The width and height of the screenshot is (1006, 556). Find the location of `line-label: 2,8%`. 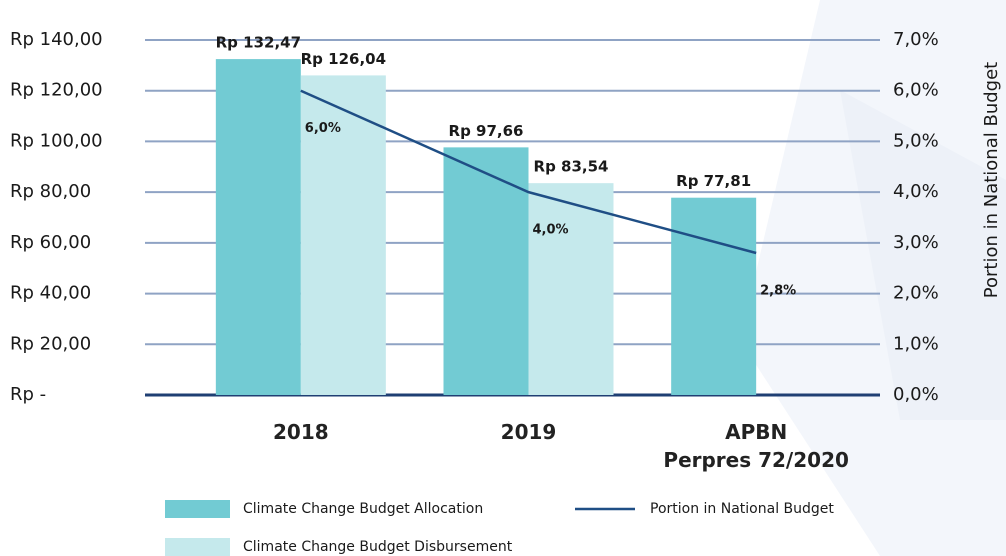

line-label: 2,8% is located at coordinates (778, 291).